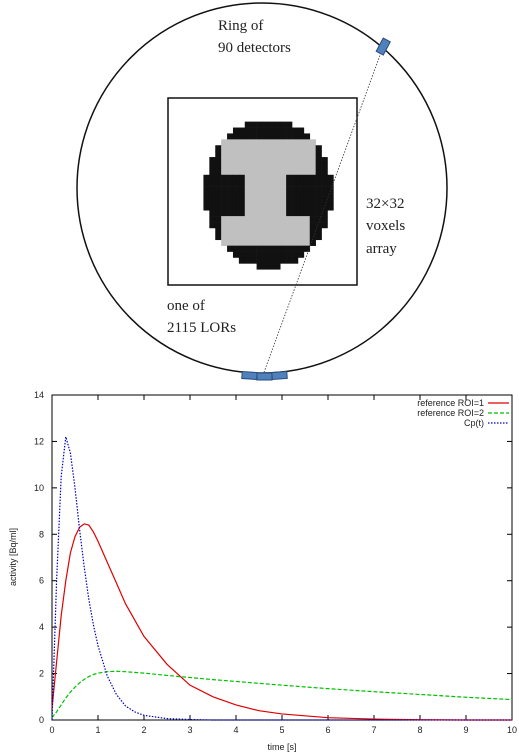  What do you see at coordinates (465, 730) in the screenshot?
I see `x-tick-label: 9` at bounding box center [465, 730].